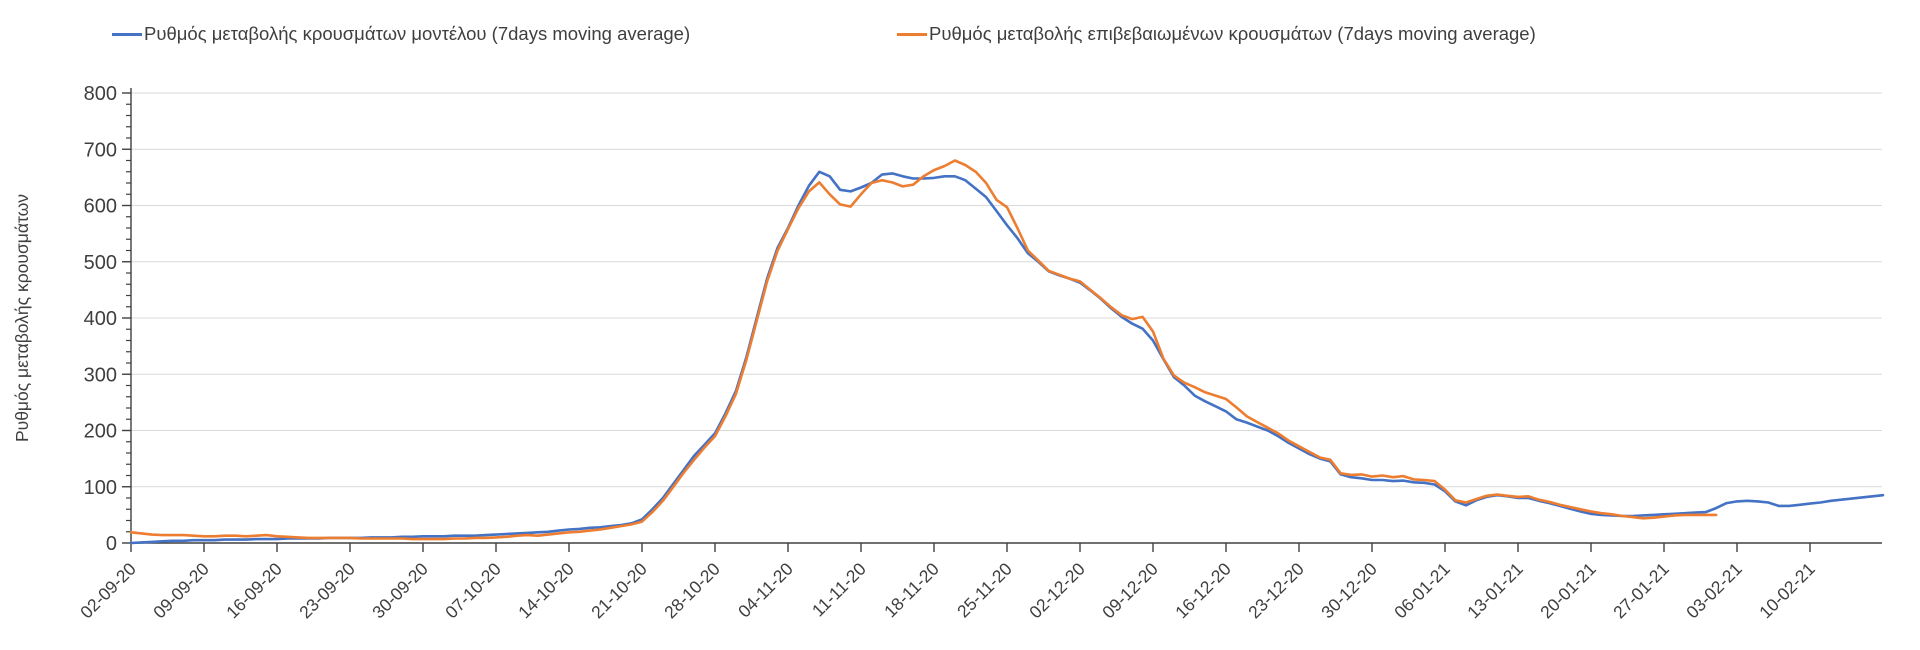 The width and height of the screenshot is (1920, 650). I want to click on x-tick-label: 16-09-20, so click(254, 591).